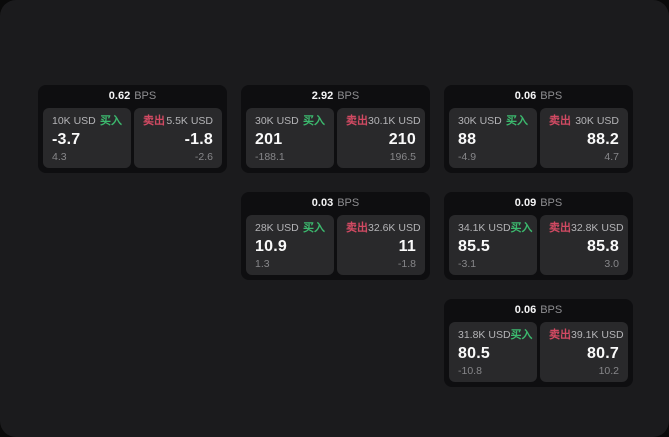 The image size is (669, 437). Describe the element at coordinates (493, 245) in the screenshot. I see `buy-panel: 34.1K USD 买入 85.5 -3.1` at that location.